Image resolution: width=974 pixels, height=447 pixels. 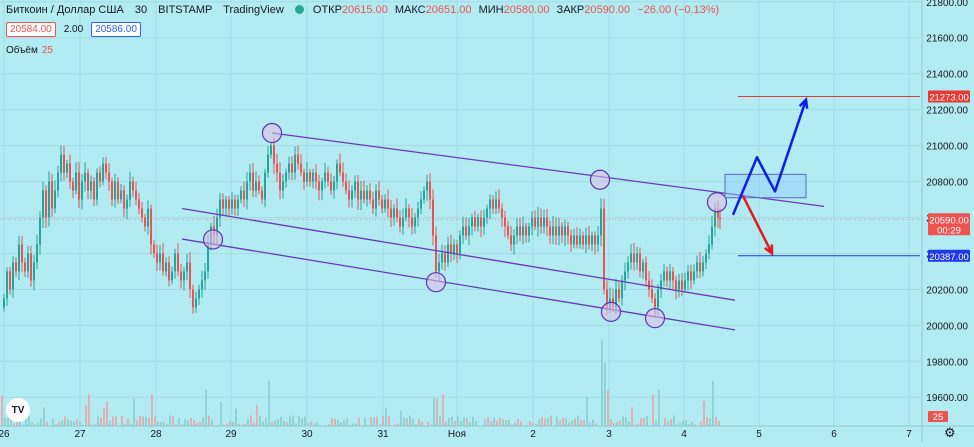 I want to click on x-tick-label: 4, so click(x=684, y=434).